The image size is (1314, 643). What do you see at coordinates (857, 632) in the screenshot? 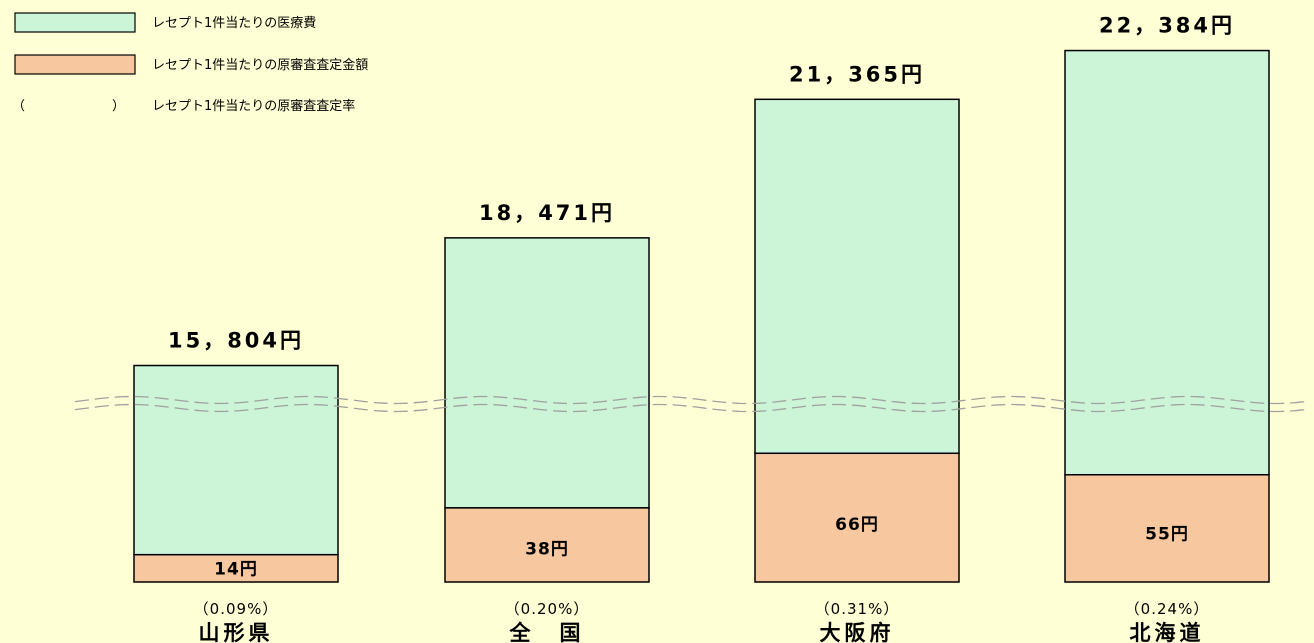
I see `category-label: 大阪府` at bounding box center [857, 632].